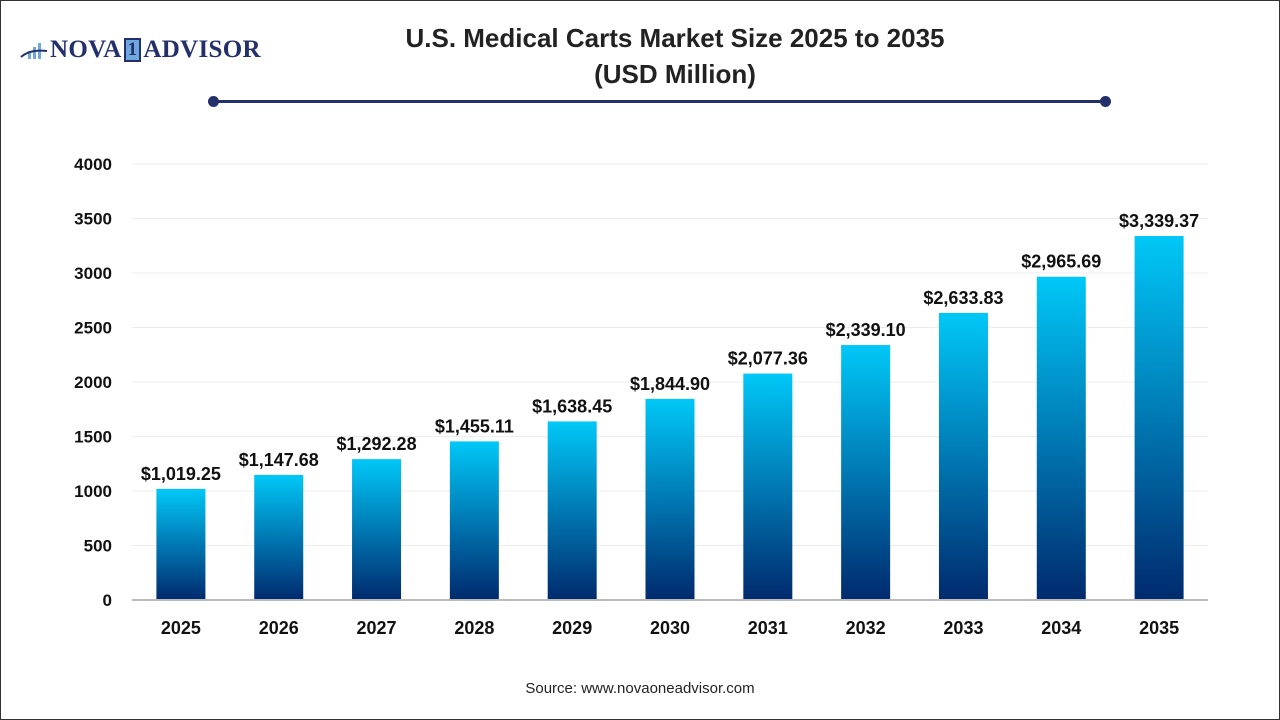  Describe the element at coordinates (93, 437) in the screenshot. I see `y-tick-label: 1500` at that location.